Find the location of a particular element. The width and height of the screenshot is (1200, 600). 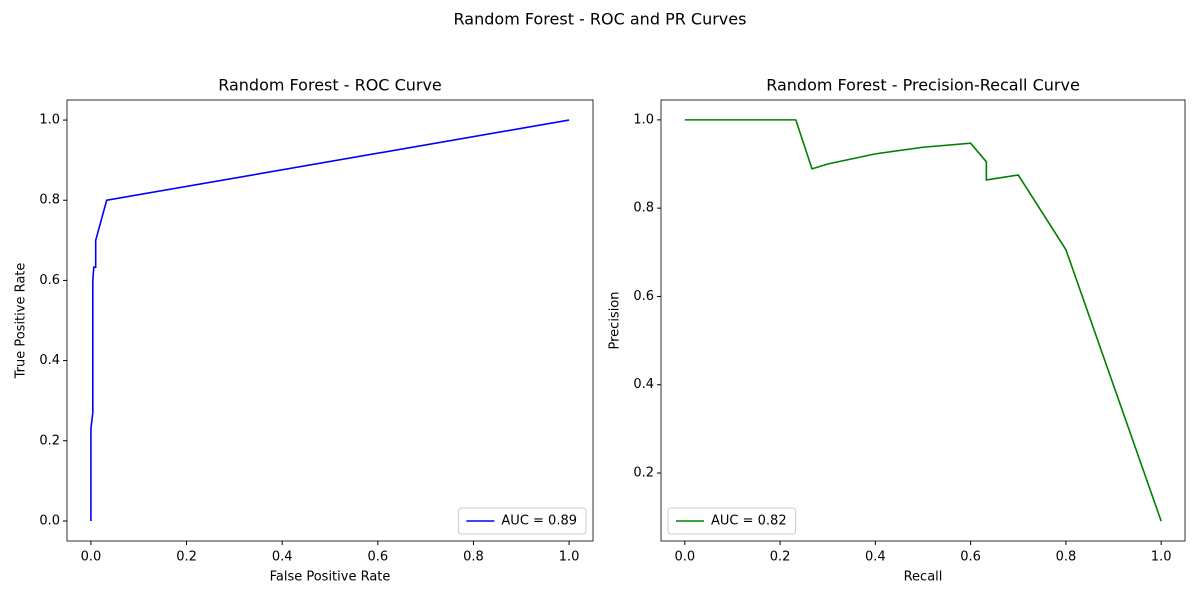

x-axis-label: False Positive Rate is located at coordinates (330, 577).